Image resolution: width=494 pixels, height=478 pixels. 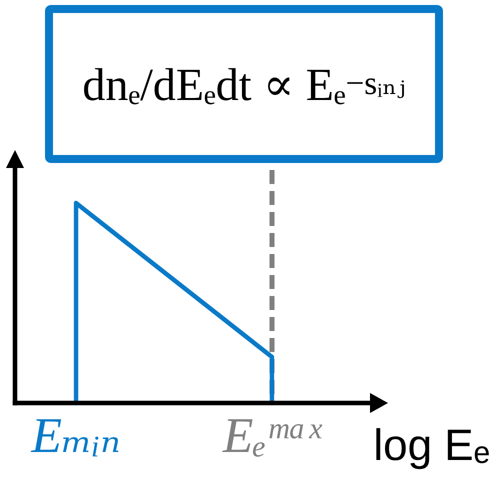 I want to click on x-axis-title: log Eₑ, so click(x=431, y=445).